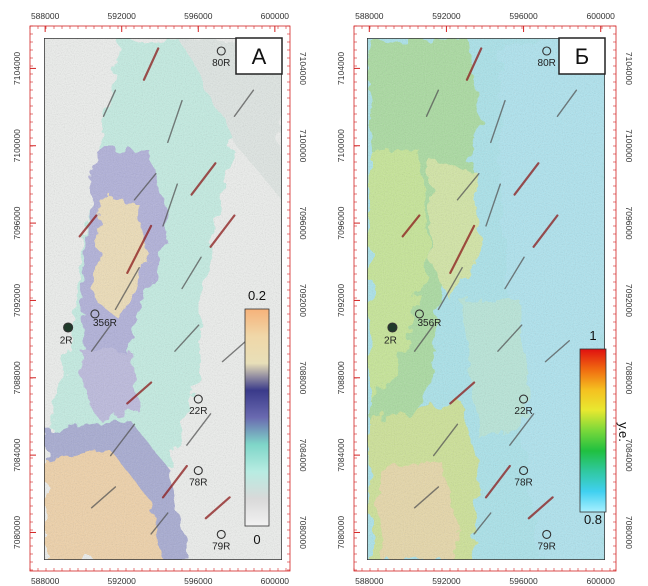 This screenshot has height=586, width=648. I want to click on y-tick-label-right-b-4: 7088000, so click(629, 377).